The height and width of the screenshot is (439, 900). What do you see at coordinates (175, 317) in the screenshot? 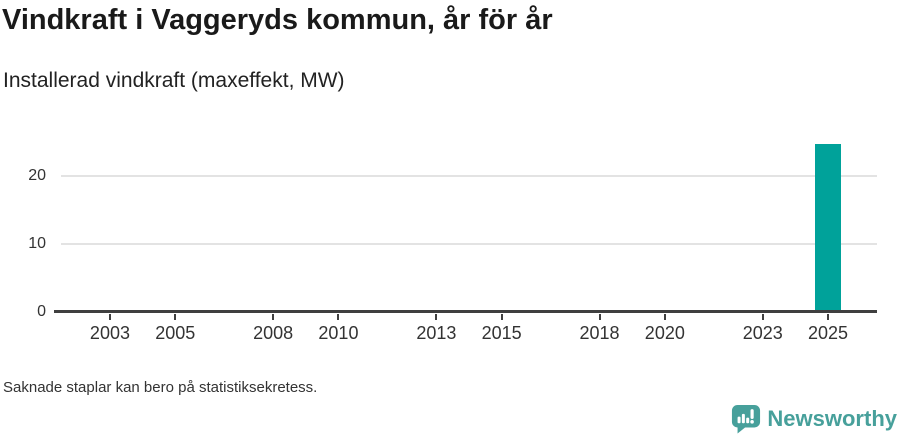
I see `x-tick-2005` at bounding box center [175, 317].